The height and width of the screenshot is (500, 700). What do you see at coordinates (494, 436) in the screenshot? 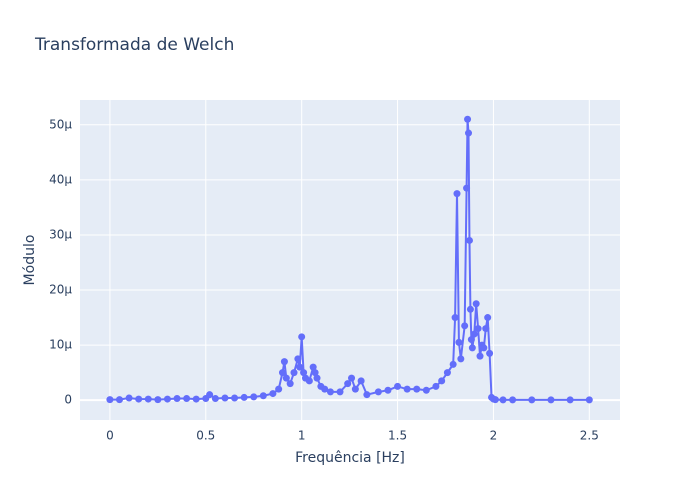
I see `x-tick-label: 2` at bounding box center [494, 436].